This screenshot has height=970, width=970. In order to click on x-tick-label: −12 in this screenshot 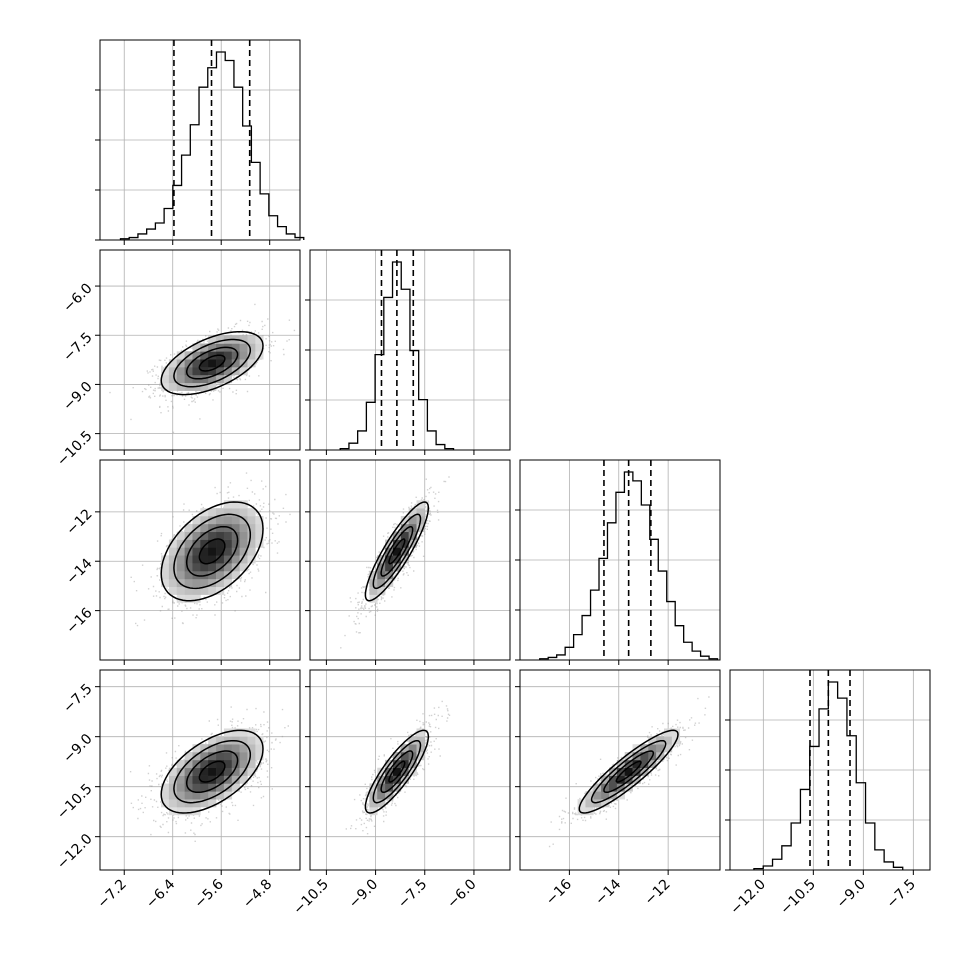, I will do `click(658, 892)`.